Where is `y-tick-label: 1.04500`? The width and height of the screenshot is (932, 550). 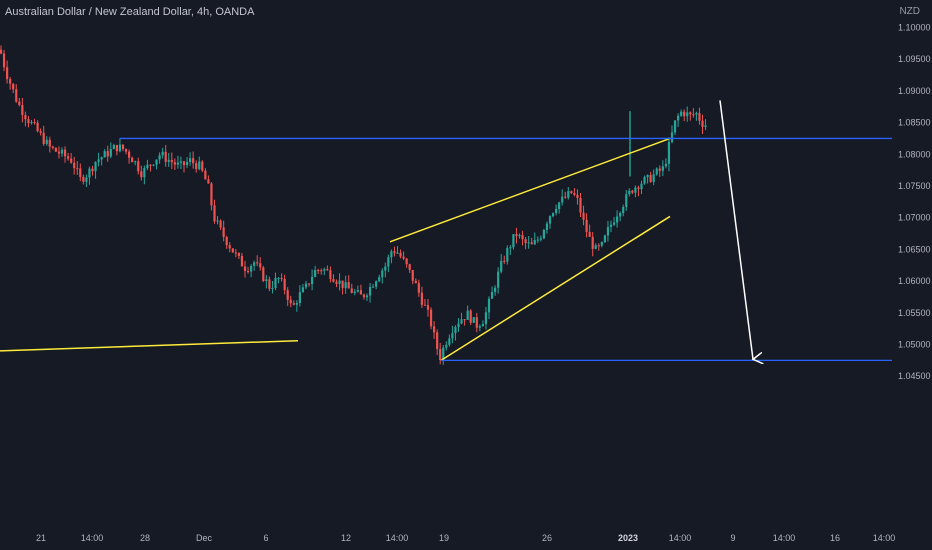
y-tick-label: 1.04500 is located at coordinates (914, 376).